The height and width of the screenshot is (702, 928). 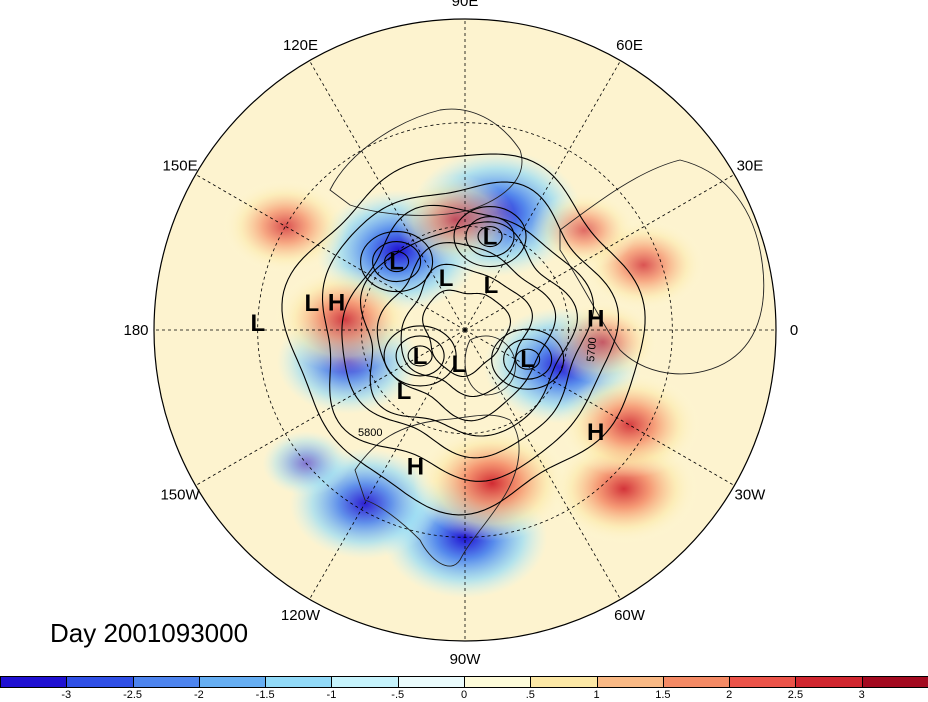 I want to click on day-label: Day 2001093000, so click(x=149, y=633).